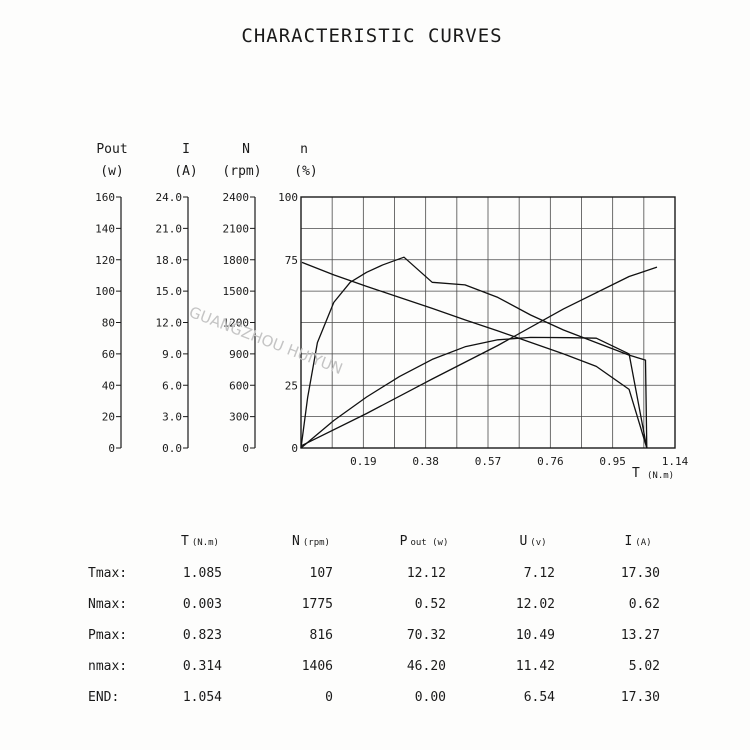 Image resolution: width=750 pixels, height=750 pixels. Describe the element at coordinates (105, 228) in the screenshot. I see `axis-tick-label-pout: 140` at that location.